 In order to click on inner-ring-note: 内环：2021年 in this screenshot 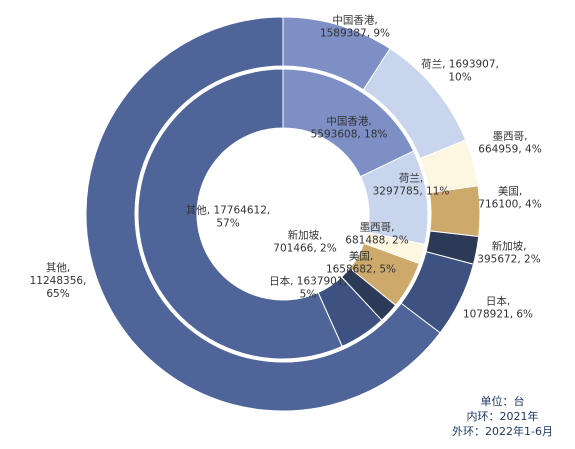, I will do `click(502, 416)`.